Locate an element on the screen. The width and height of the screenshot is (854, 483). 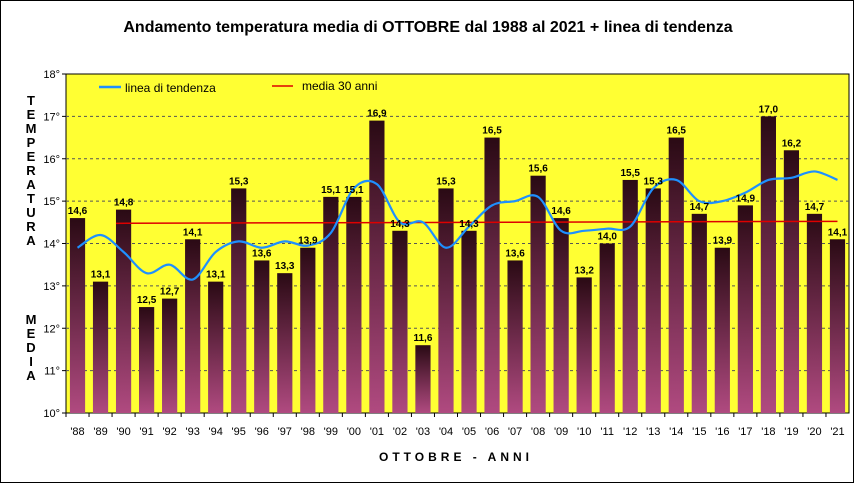
x-axis-label: OTTOBRE - ANNI is located at coordinates (456, 457).